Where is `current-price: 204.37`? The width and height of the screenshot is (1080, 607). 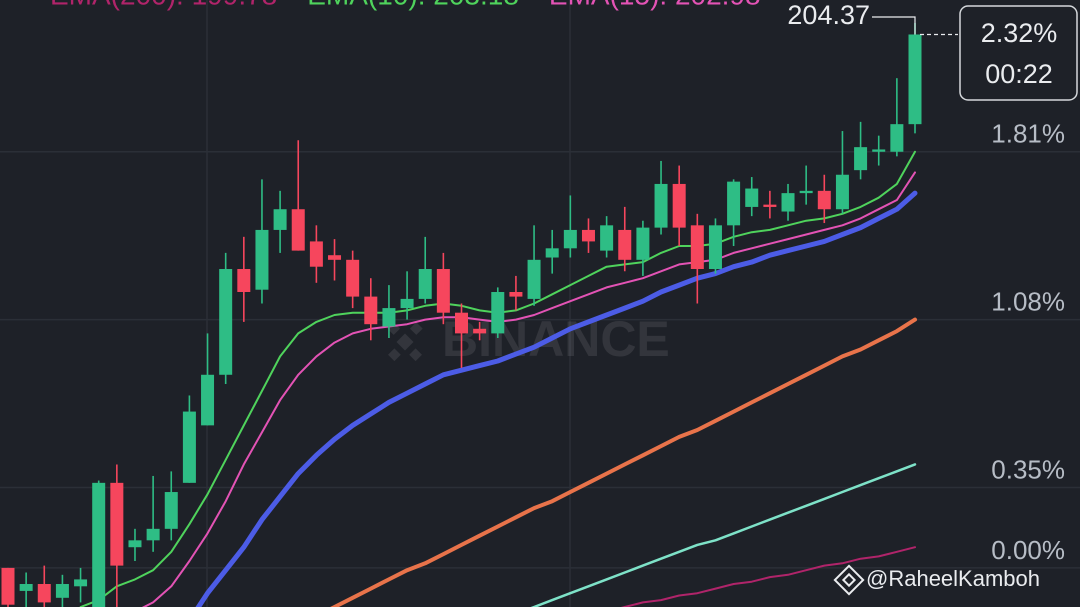
current-price: 204.37 is located at coordinates (828, 15).